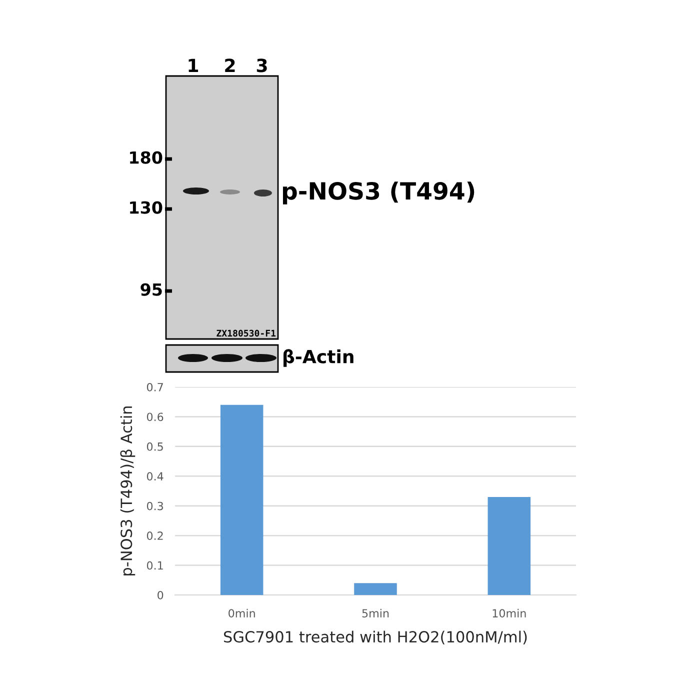 The height and width of the screenshot is (700, 700). I want to click on x-tick-label: 10min, so click(509, 613).